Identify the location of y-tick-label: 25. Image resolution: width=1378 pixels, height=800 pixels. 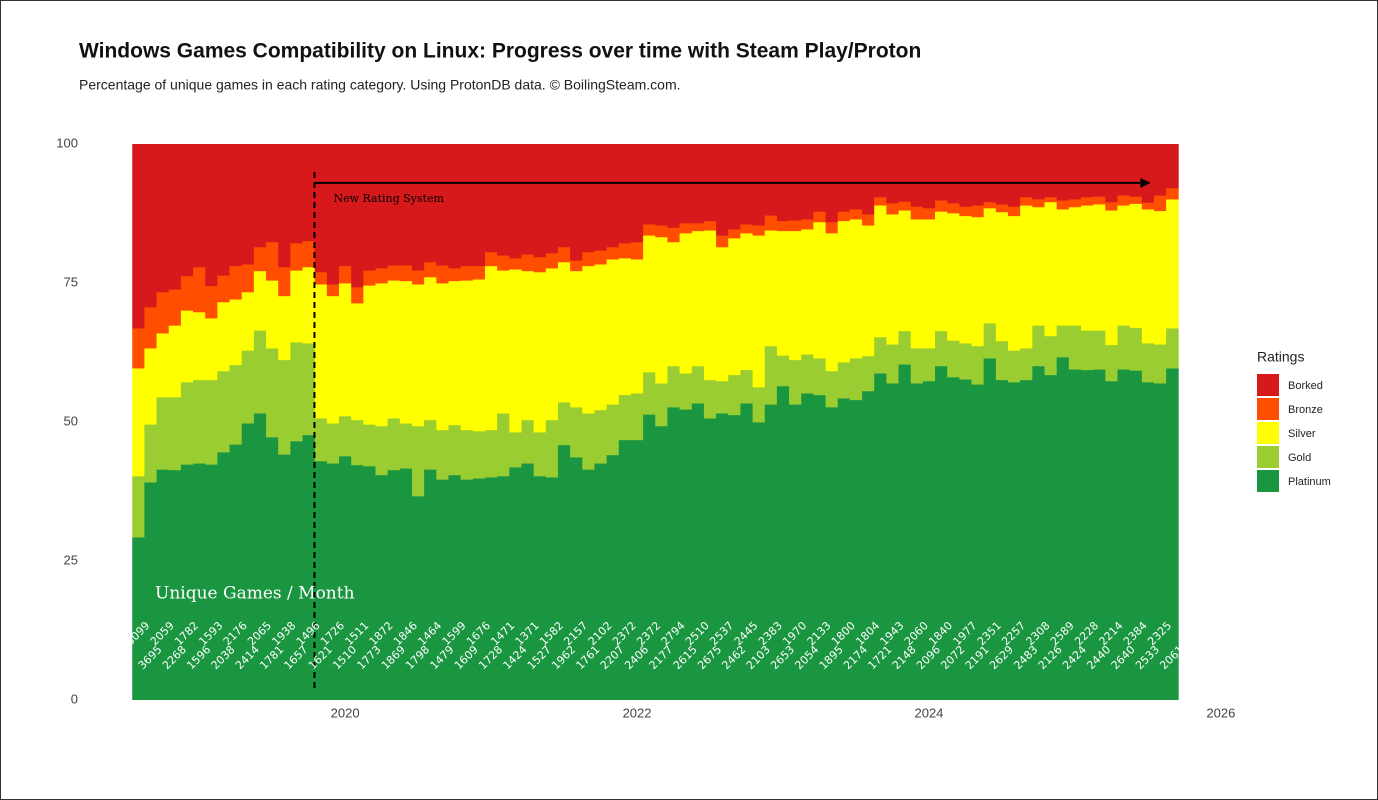
(71, 559).